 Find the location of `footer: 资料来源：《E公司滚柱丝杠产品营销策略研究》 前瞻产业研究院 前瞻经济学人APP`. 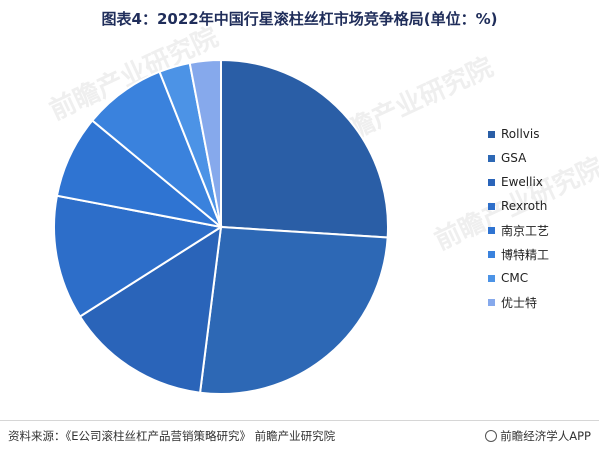

footer: 资料来源：《E公司滚柱丝杠产品营销策略研究》 前瞻产业研究院 前瞻经济学人APP is located at coordinates (299, 436).